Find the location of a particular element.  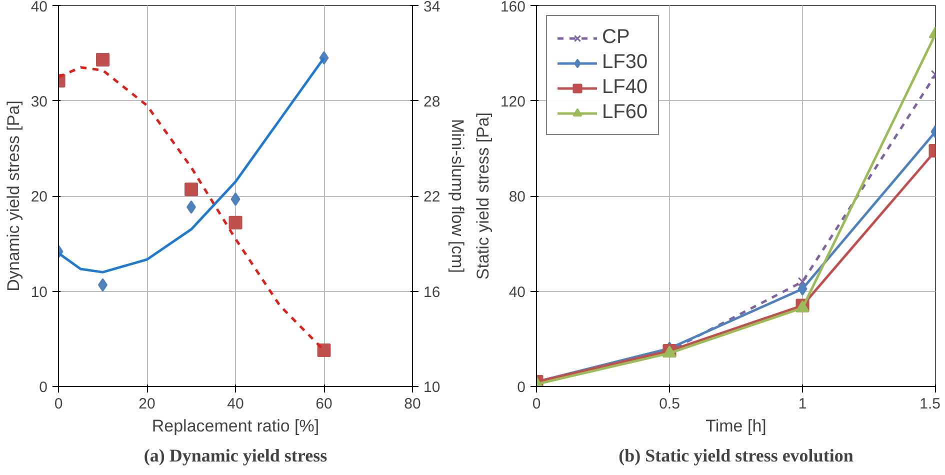

y2-tick-label: 10 is located at coordinates (432, 387).